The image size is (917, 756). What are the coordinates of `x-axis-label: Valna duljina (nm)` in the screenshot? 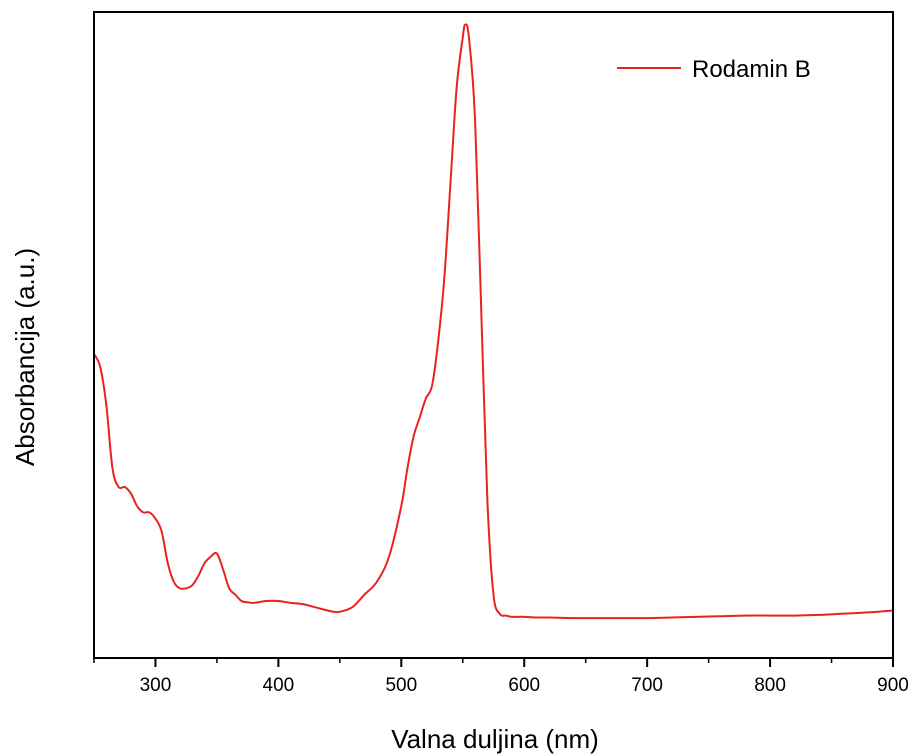 It's located at (495, 739).